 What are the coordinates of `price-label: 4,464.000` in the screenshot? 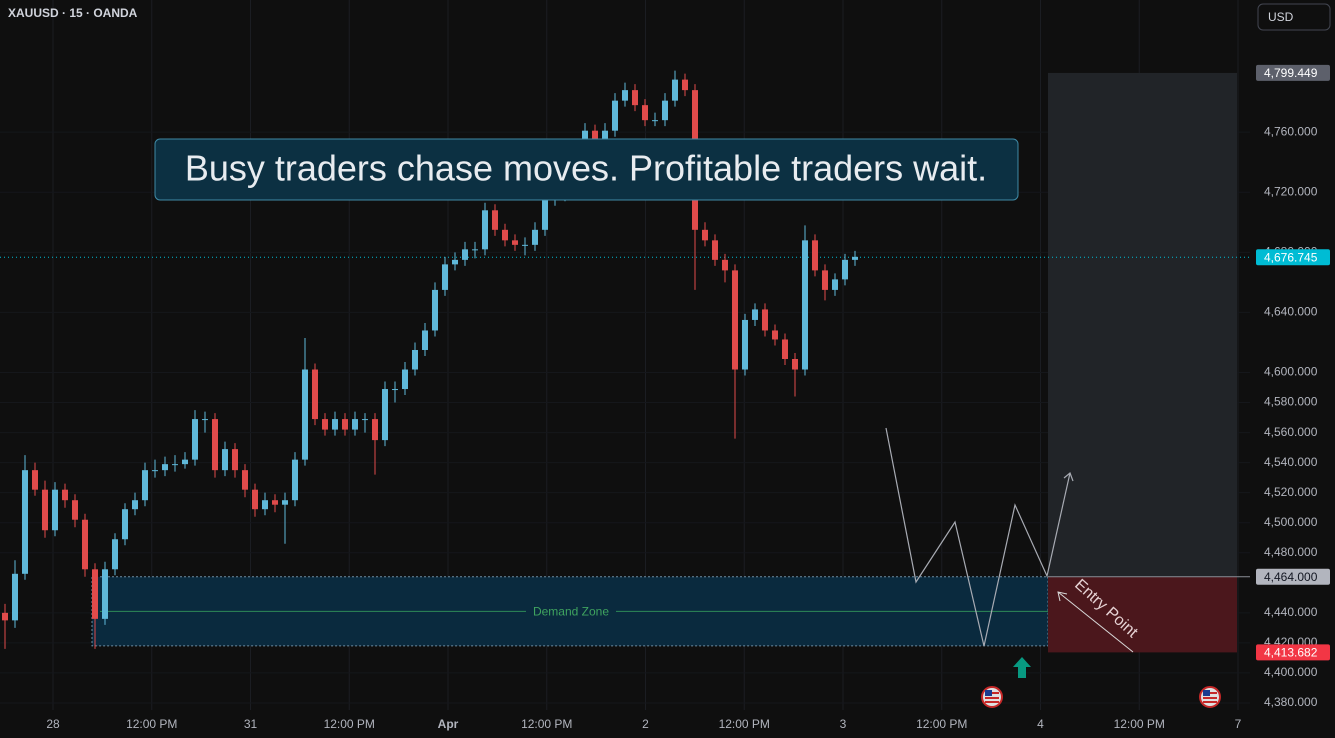 It's located at (1291, 577).